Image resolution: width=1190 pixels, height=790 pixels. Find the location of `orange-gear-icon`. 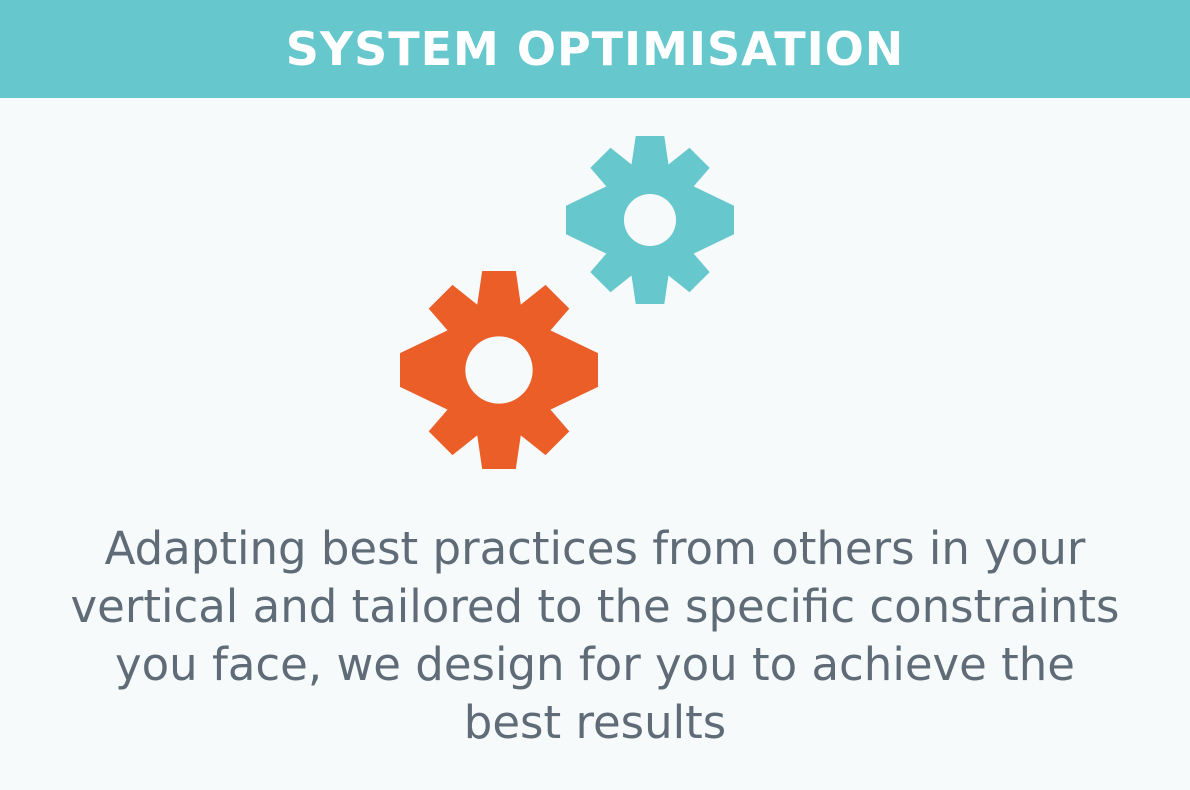

orange-gear-icon is located at coordinates (499, 370).